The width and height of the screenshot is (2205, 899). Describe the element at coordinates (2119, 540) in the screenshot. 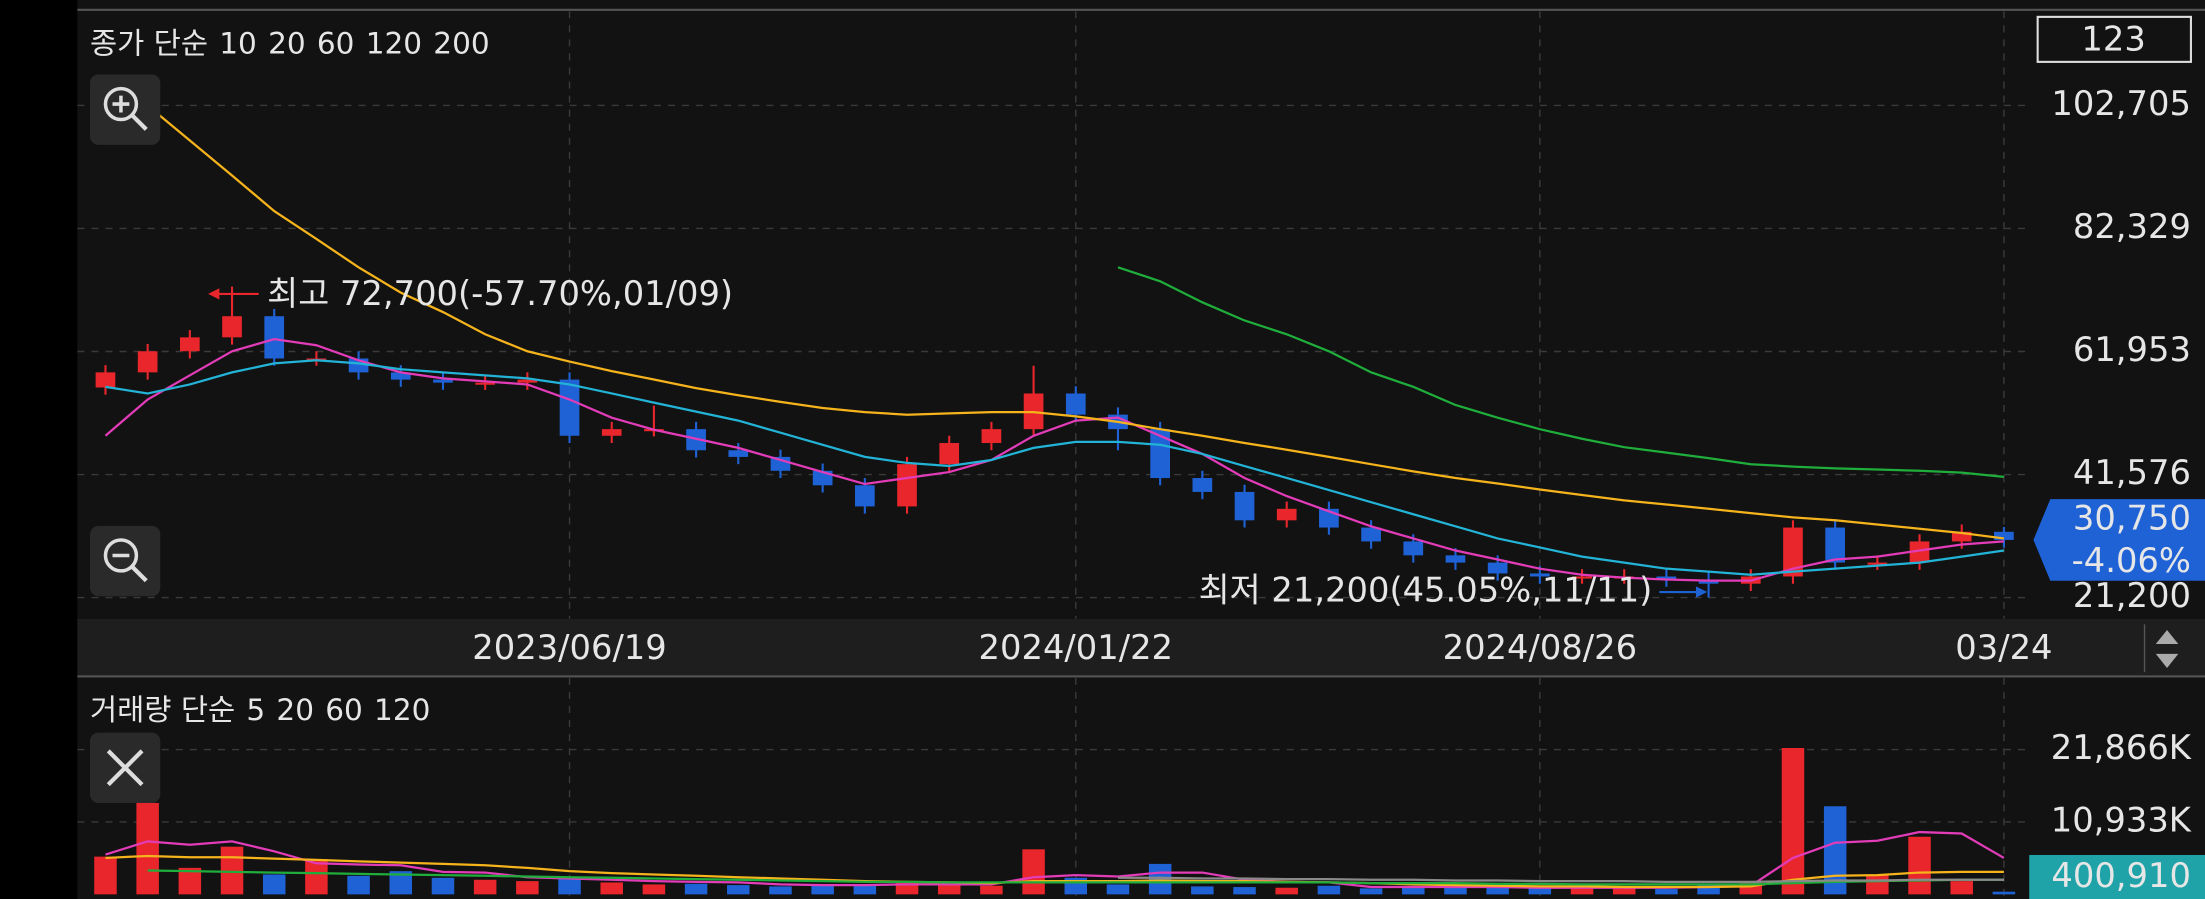

I see `price-tag` at that location.